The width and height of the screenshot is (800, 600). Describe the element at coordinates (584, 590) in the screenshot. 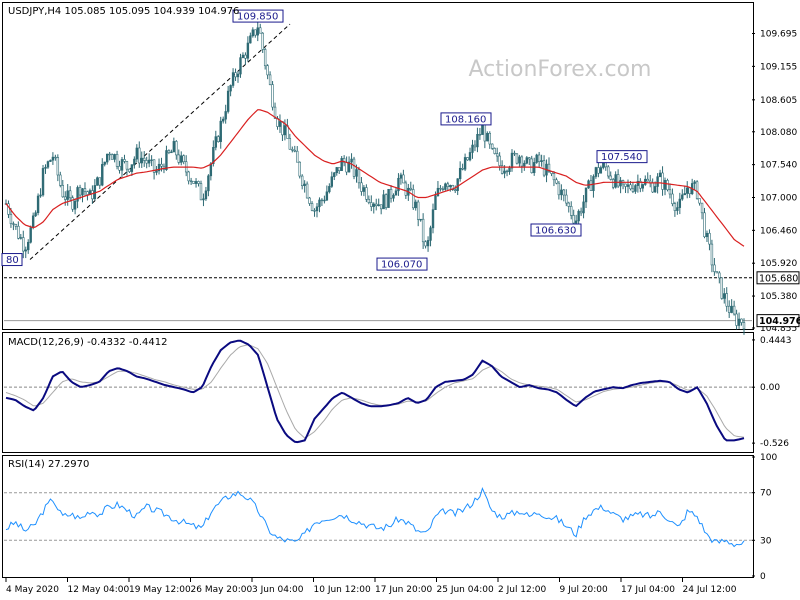

I see `time-tick-label: 9 Jul 20:00` at that location.